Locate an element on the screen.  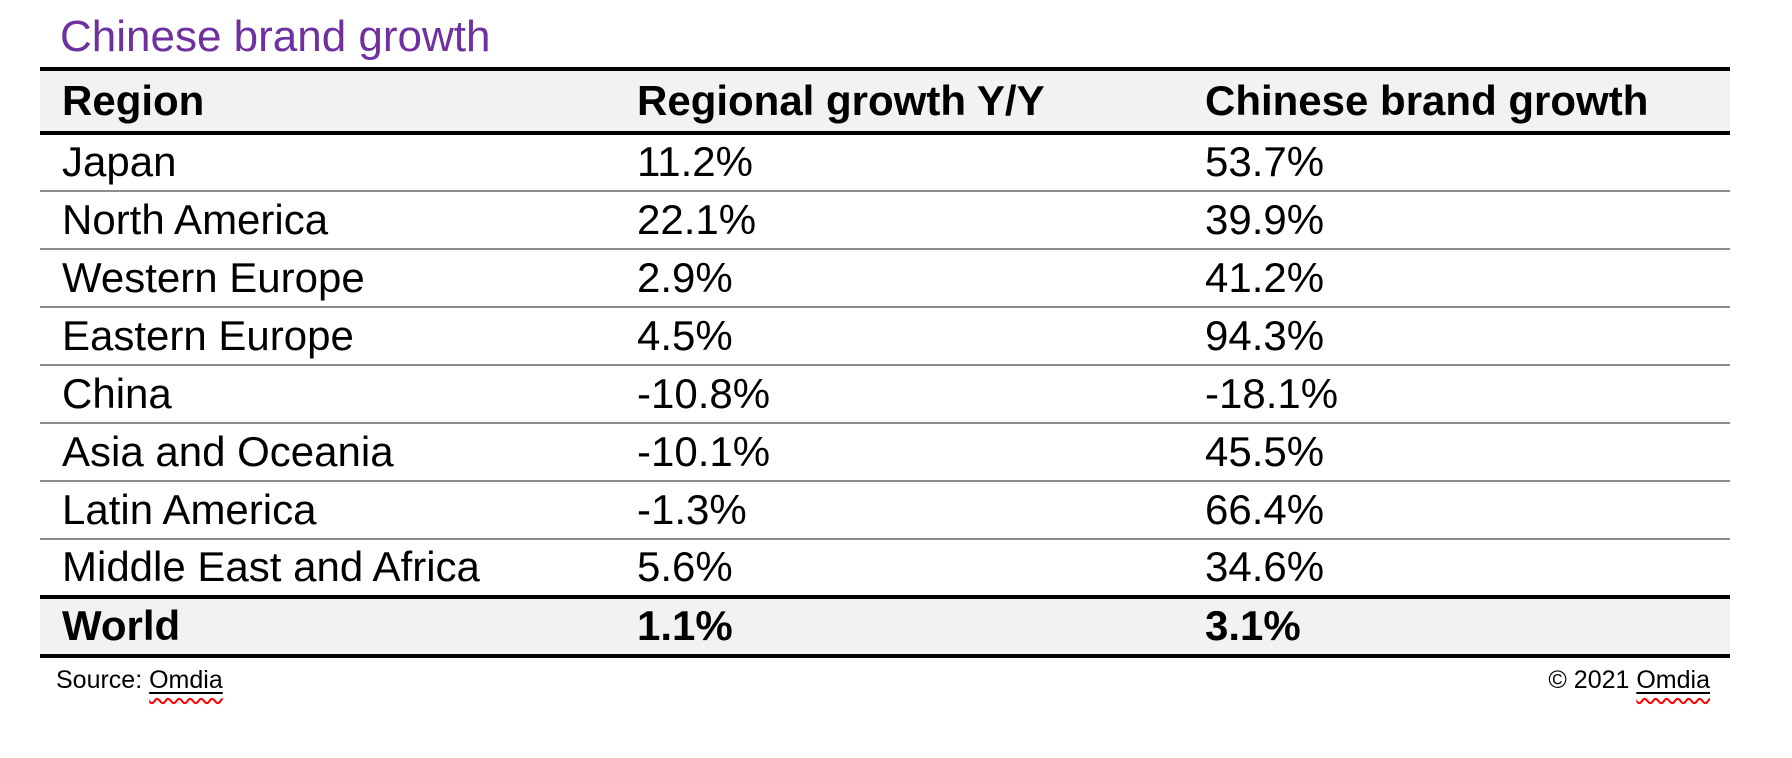
chinese-growth-cell: 41.2% is located at coordinates (1265, 277).